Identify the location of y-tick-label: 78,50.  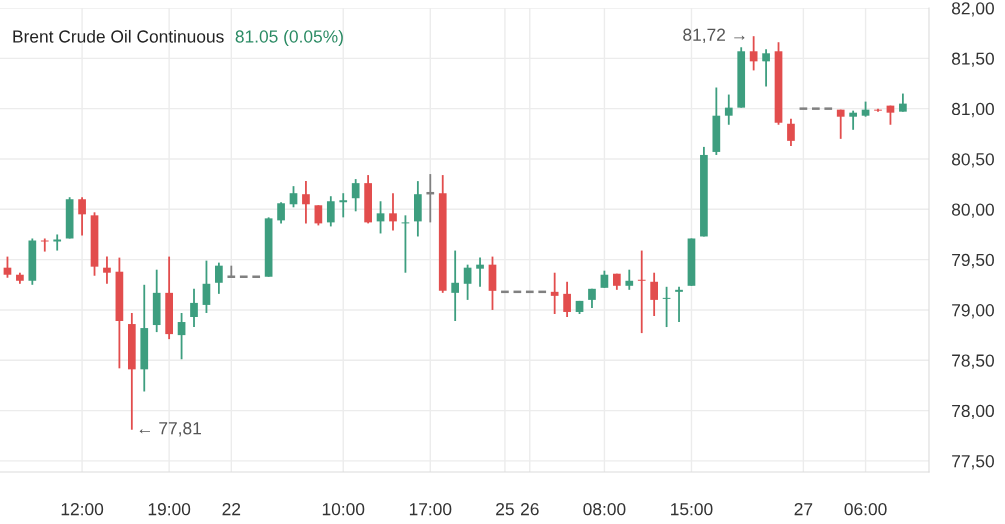
(973, 361).